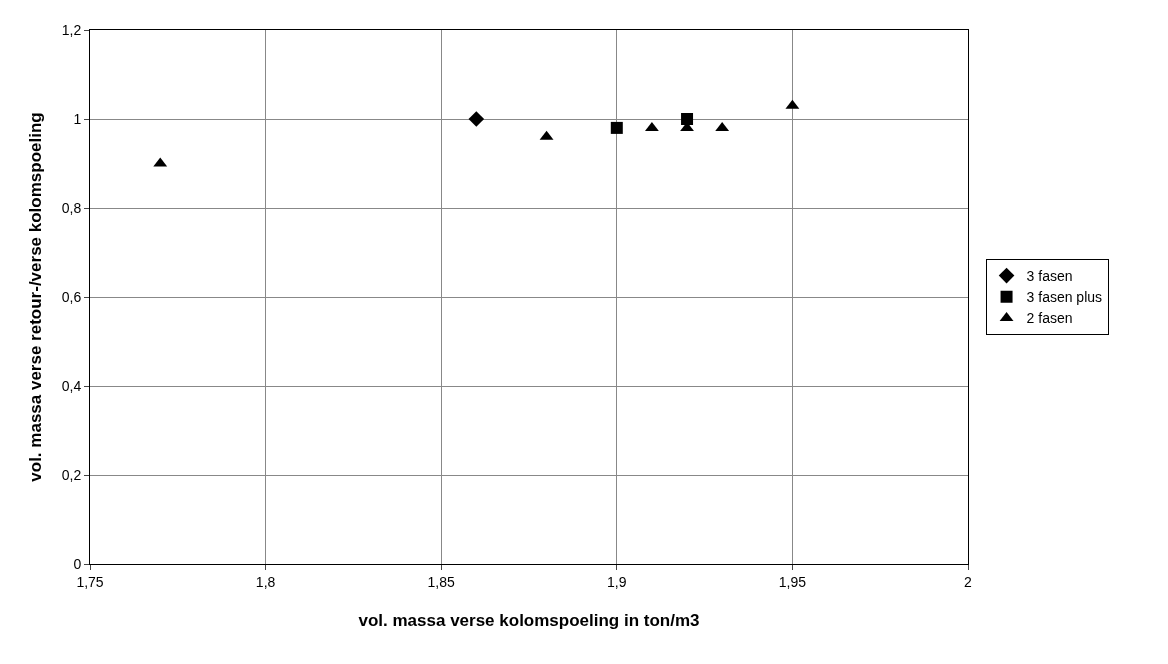  What do you see at coordinates (71, 474) in the screenshot?
I see `y-tick-label: 0,2` at bounding box center [71, 474].